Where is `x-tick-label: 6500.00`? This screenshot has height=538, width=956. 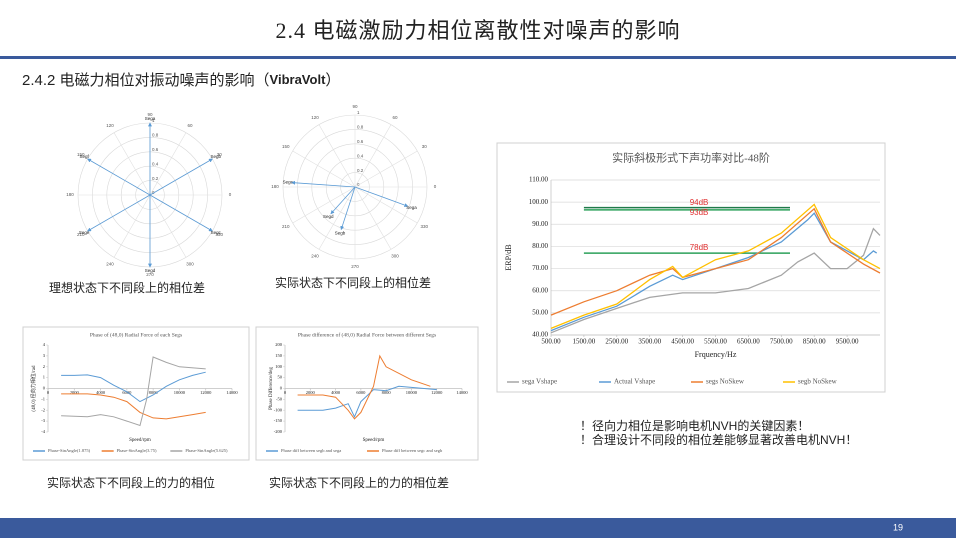 x-tick-label: 6500.00 is located at coordinates (748, 342).